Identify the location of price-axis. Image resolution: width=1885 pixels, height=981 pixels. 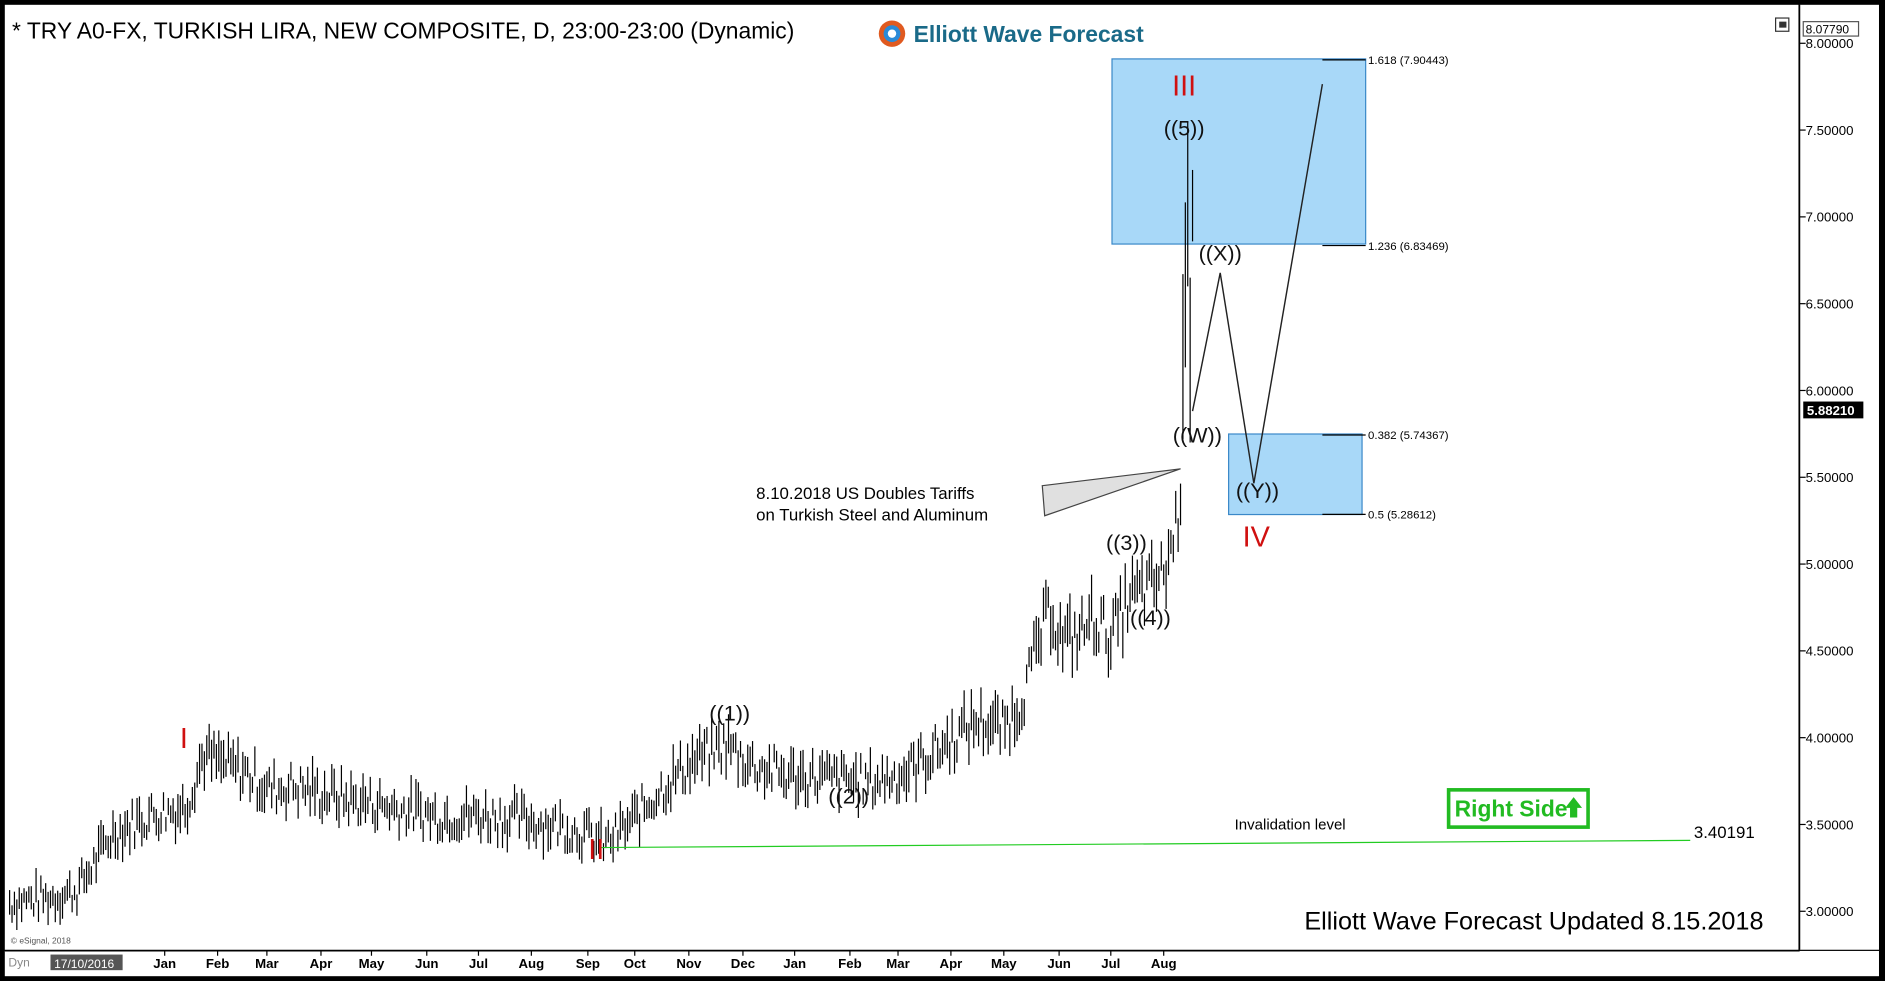
(1839, 477).